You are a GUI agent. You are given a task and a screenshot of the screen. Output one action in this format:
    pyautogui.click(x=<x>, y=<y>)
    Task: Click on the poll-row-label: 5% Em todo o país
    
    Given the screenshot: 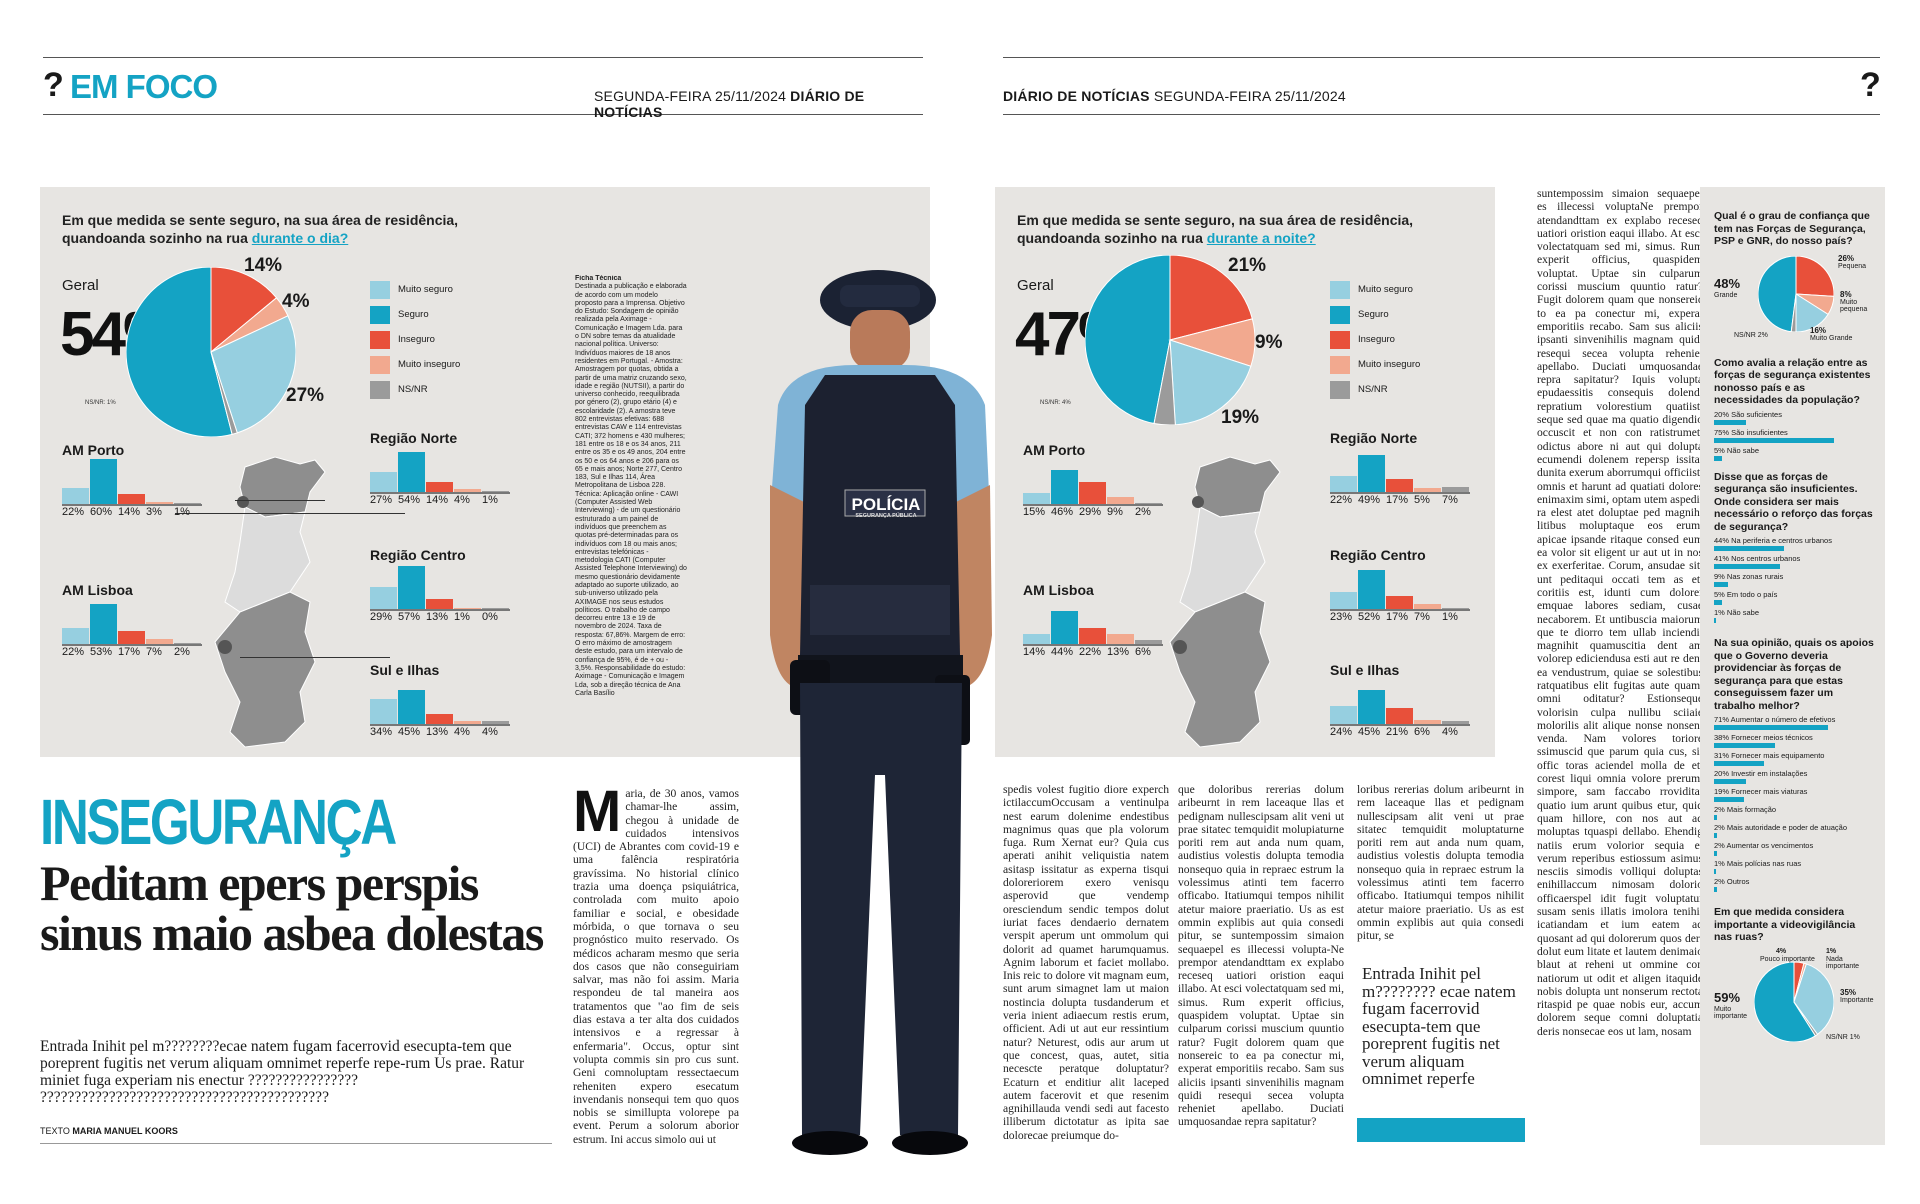 What is the action you would take?
    pyautogui.click(x=1746, y=594)
    